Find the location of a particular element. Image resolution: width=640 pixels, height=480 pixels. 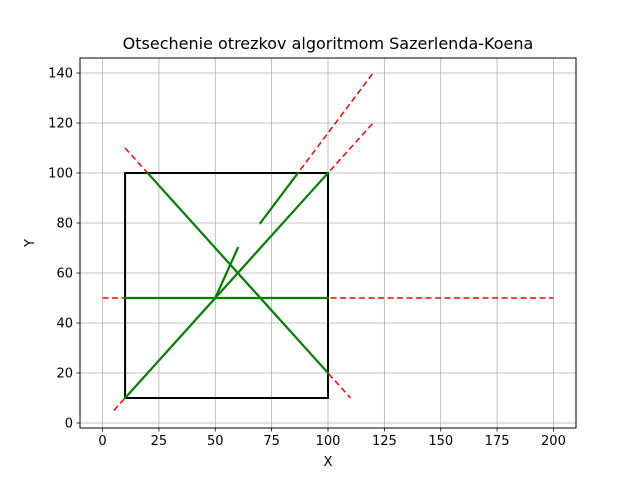

y-axis-label: Y is located at coordinates (30, 243).